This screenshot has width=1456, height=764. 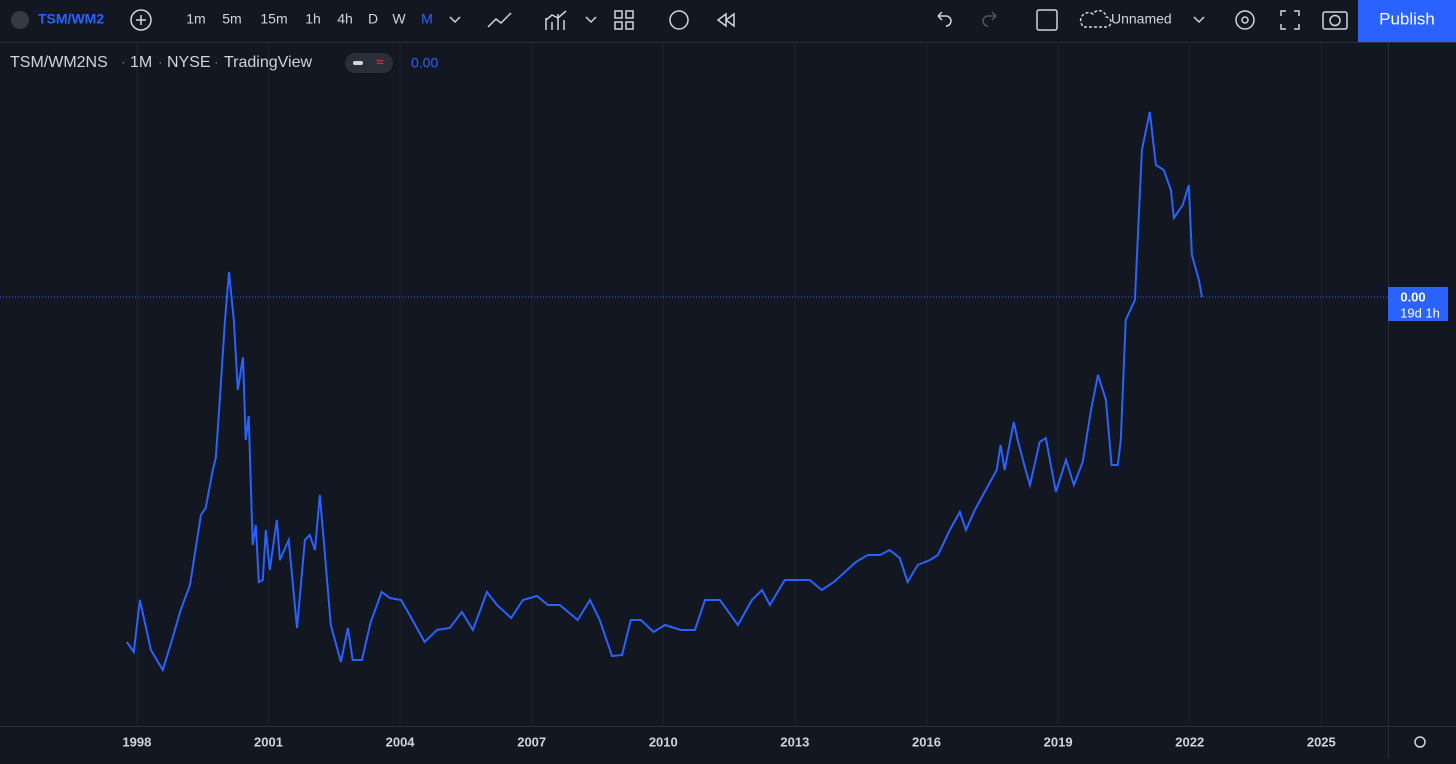 I want to click on fullscreen-select-button, so click(x=1047, y=20).